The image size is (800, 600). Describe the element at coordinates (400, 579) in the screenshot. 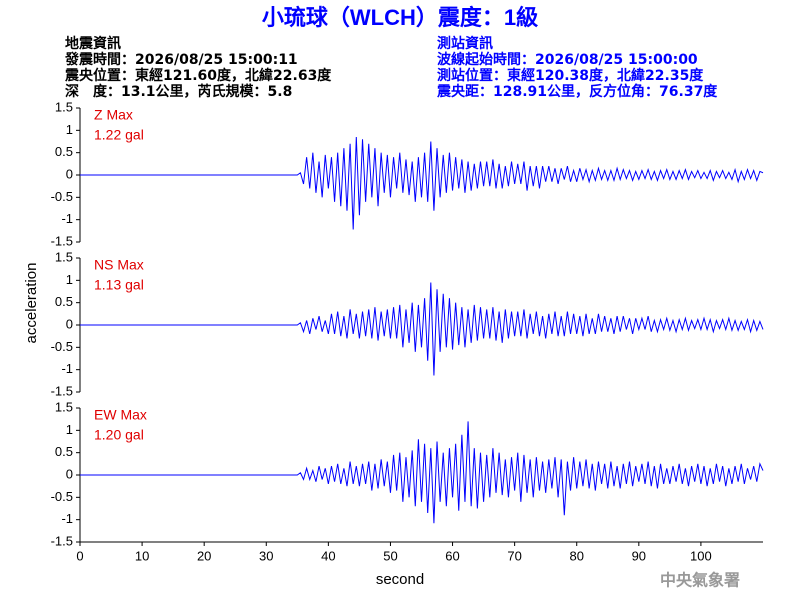

I see `x-axis-label: second` at that location.